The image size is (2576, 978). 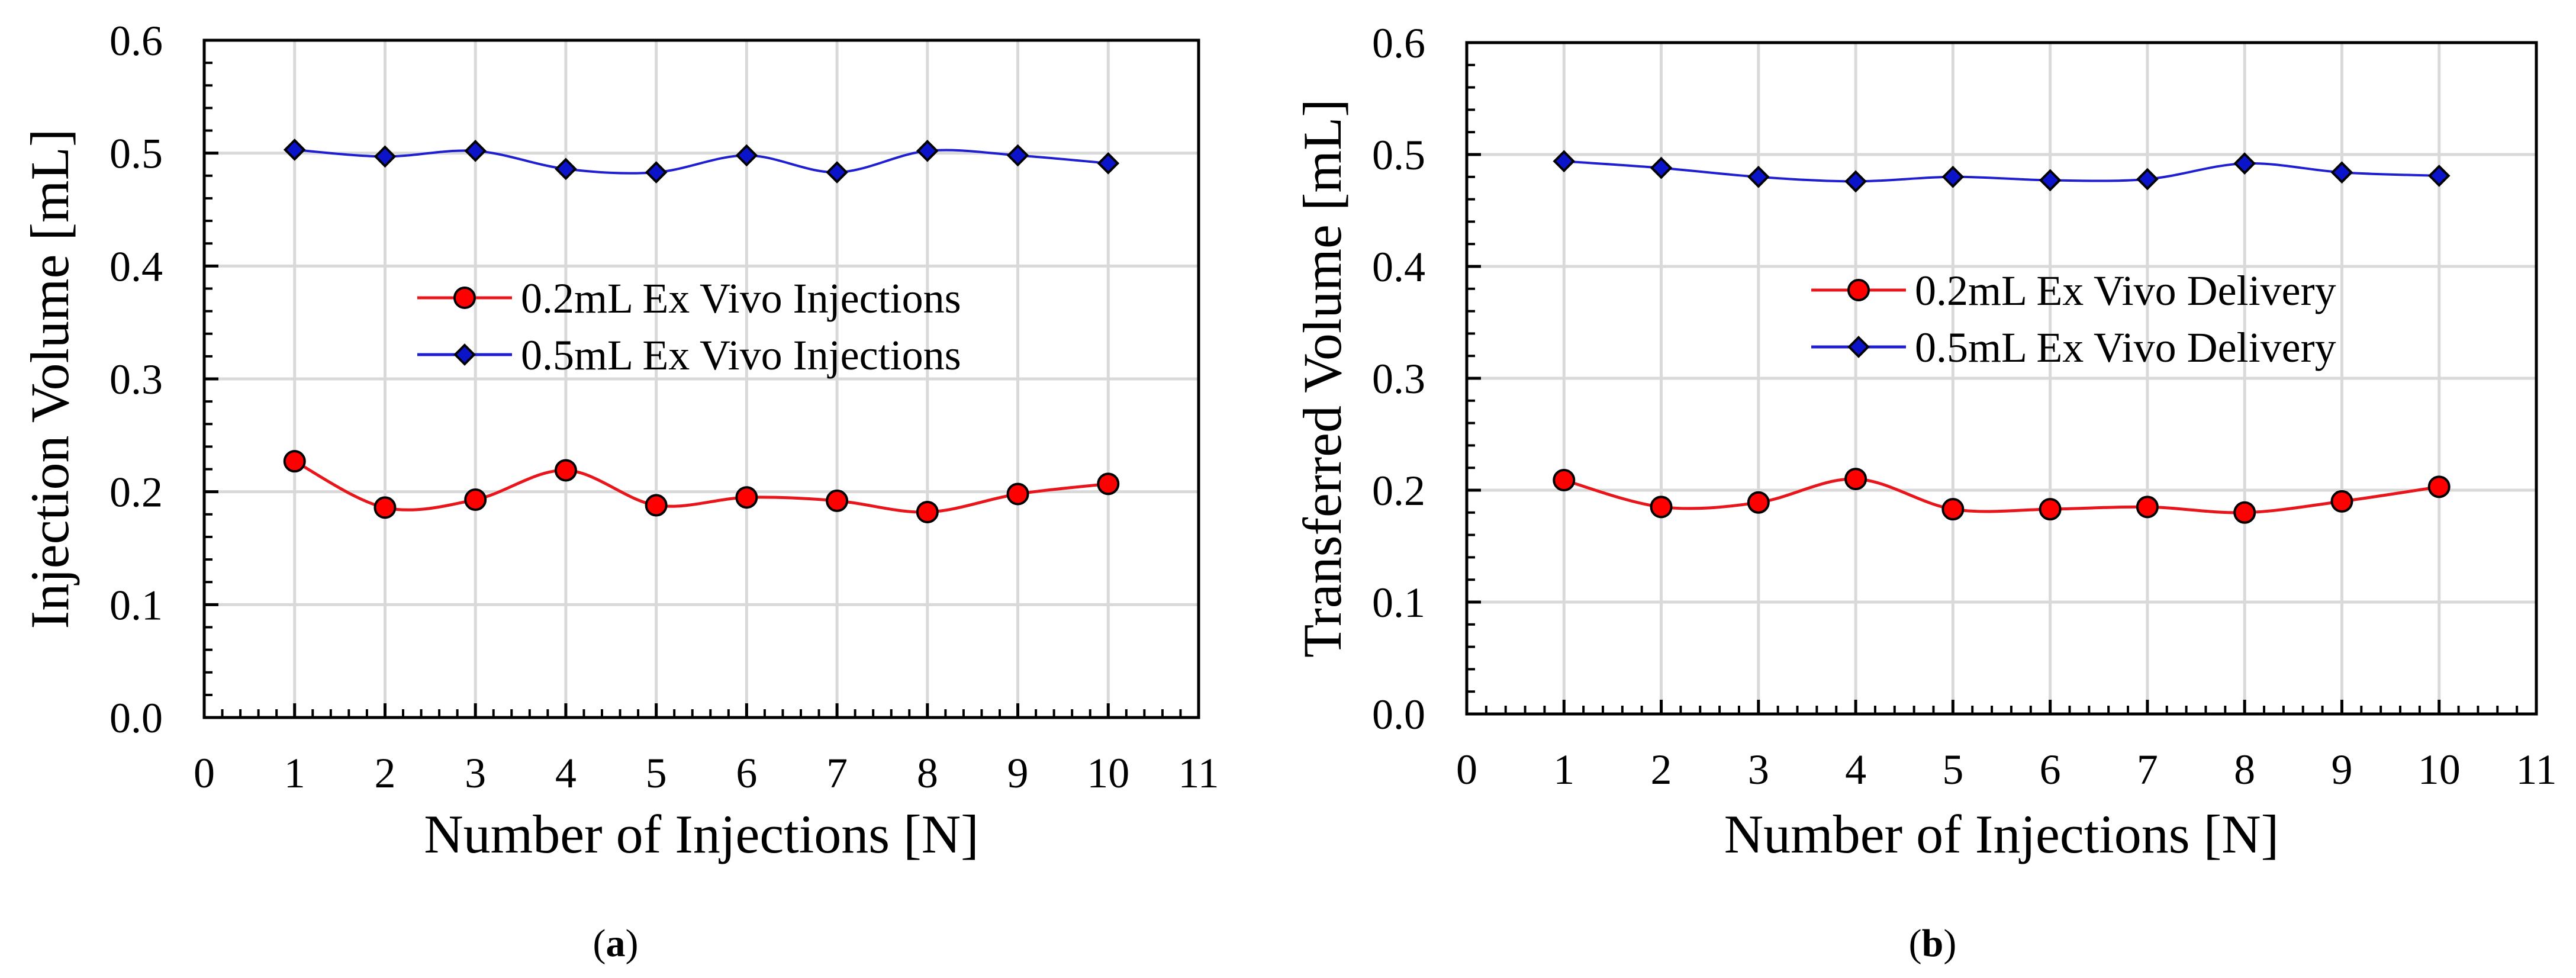 What do you see at coordinates (616, 943) in the screenshot?
I see `caption-a: (a)` at bounding box center [616, 943].